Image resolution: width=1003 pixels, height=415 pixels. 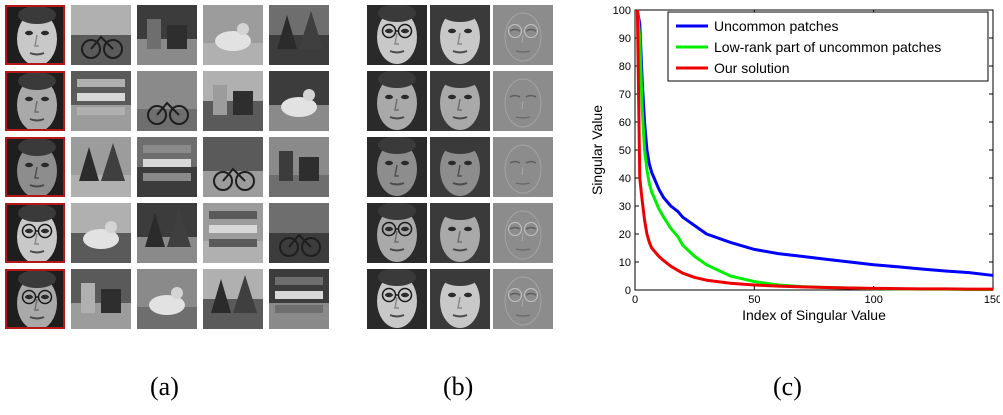 What do you see at coordinates (625, 263) in the screenshot?
I see `y-tick-label: 10` at bounding box center [625, 263].